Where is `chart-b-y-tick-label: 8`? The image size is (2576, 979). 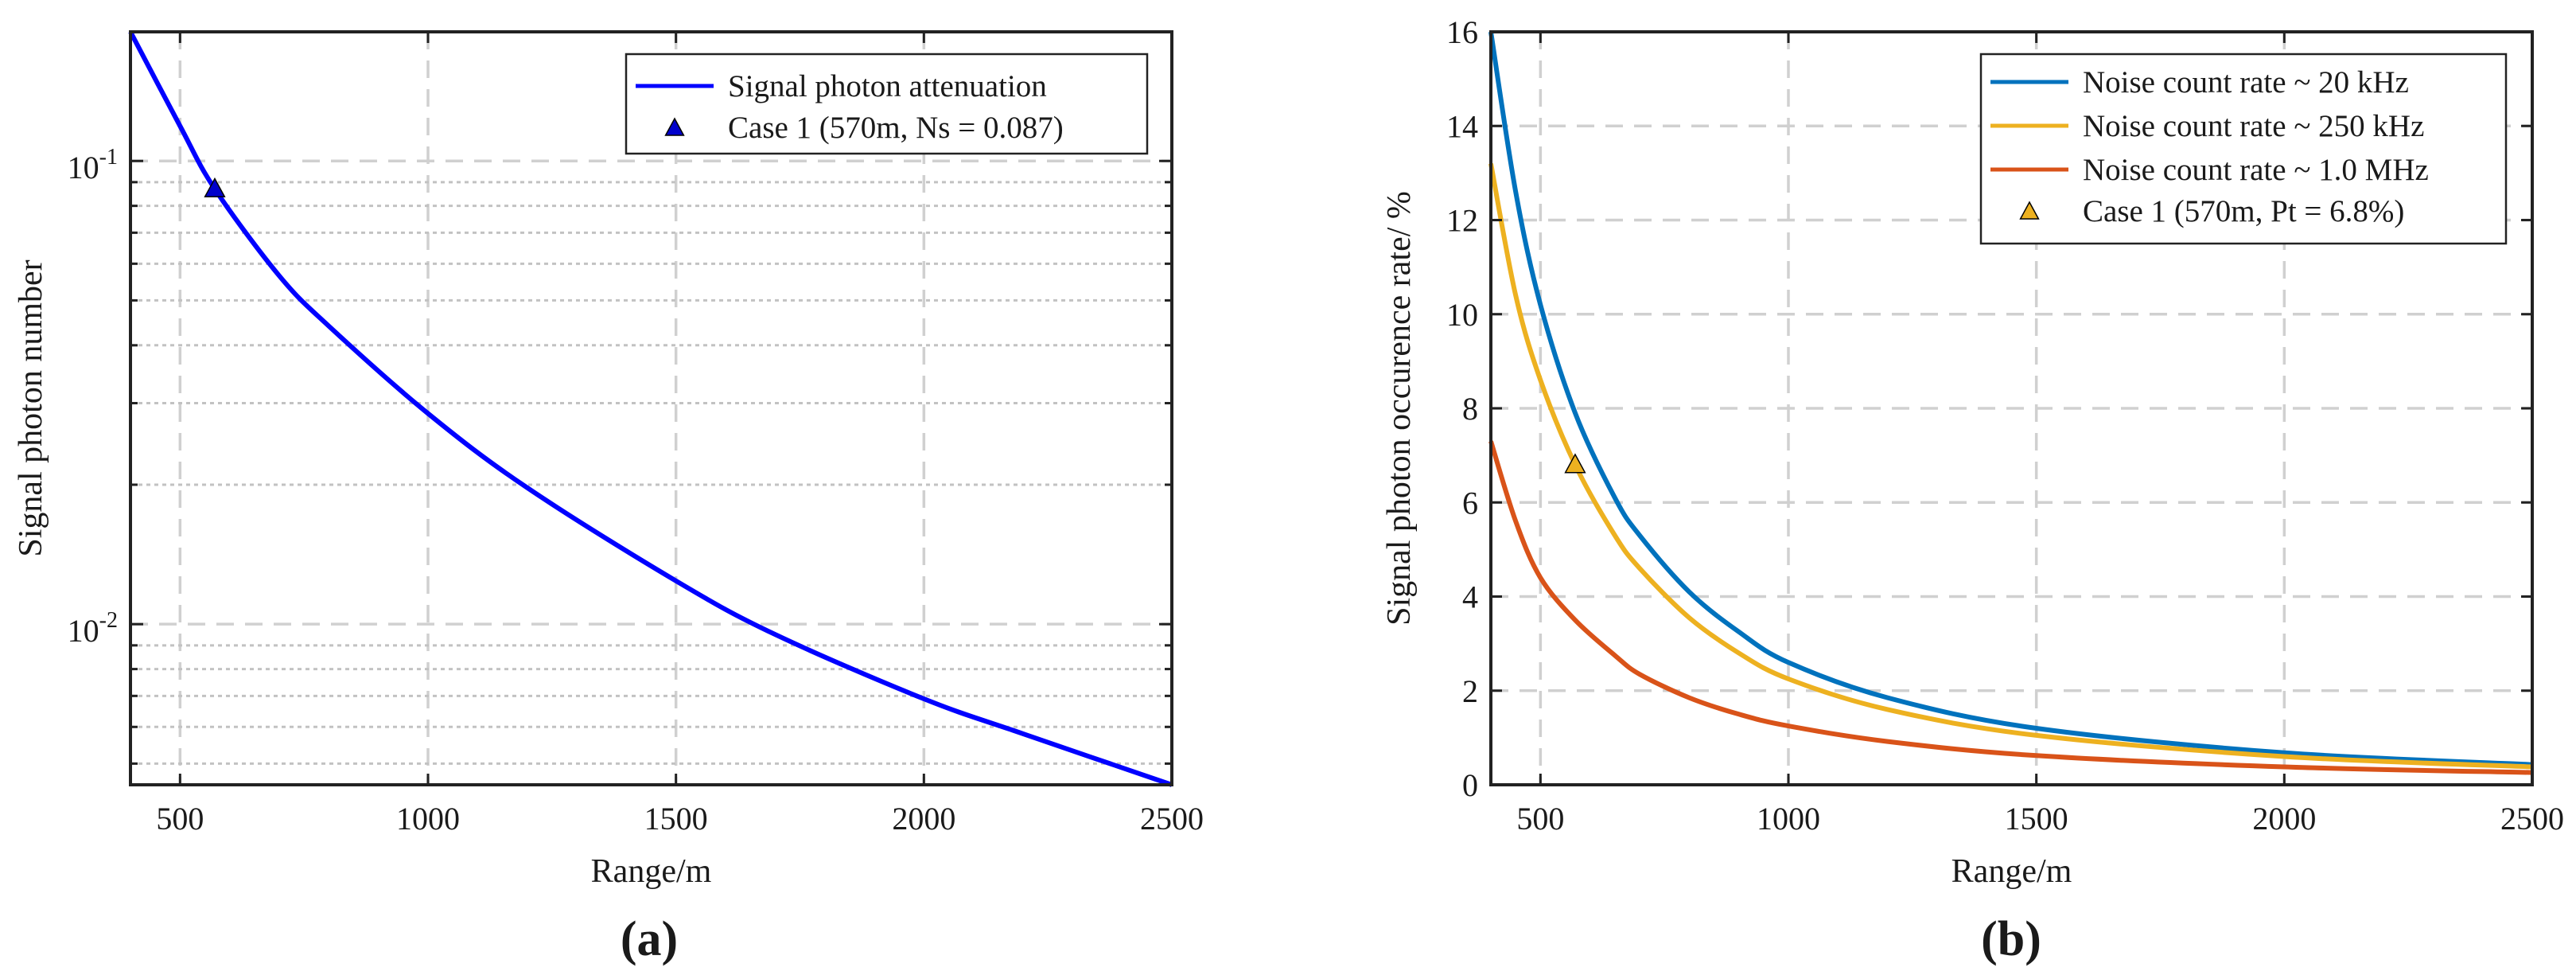 chart-b-y-tick-label: 8 is located at coordinates (1470, 409).